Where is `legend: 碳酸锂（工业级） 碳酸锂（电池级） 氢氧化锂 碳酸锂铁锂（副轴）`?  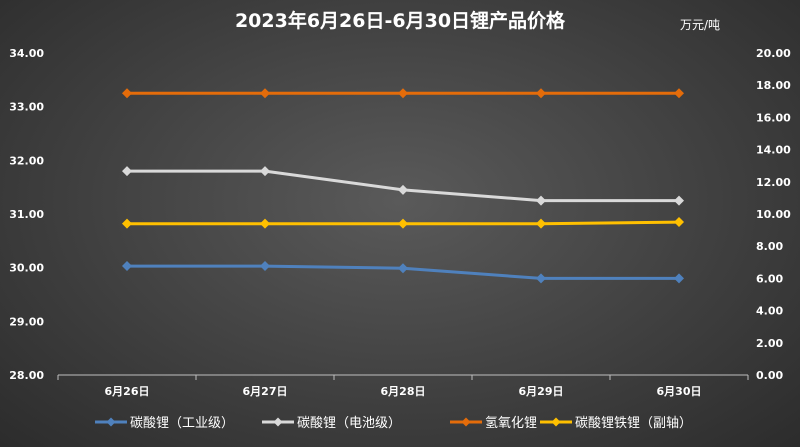 legend: 碳酸锂（工业级） 碳酸锂（电池级） 氢氧化锂 碳酸锂铁锂（副轴） is located at coordinates (393, 423).